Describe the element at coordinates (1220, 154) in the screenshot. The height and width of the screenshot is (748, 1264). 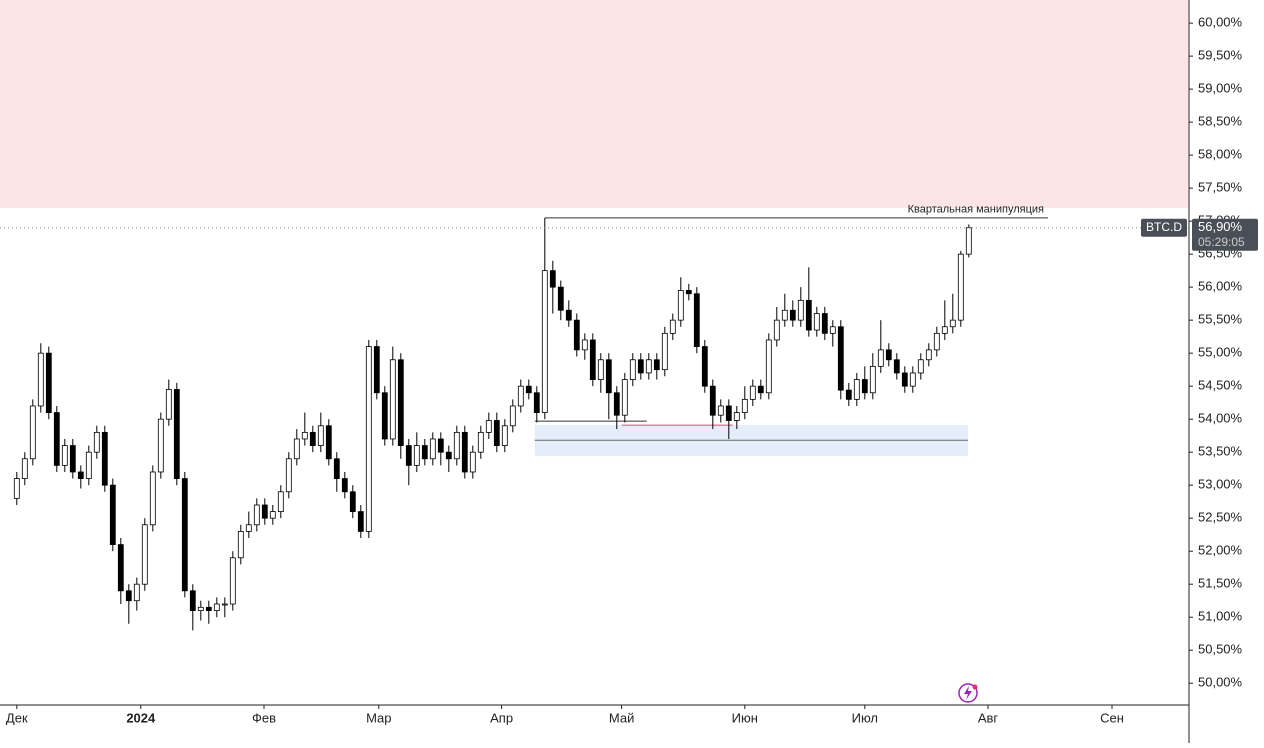
I see `y-tick-label: 58,00%` at that location.